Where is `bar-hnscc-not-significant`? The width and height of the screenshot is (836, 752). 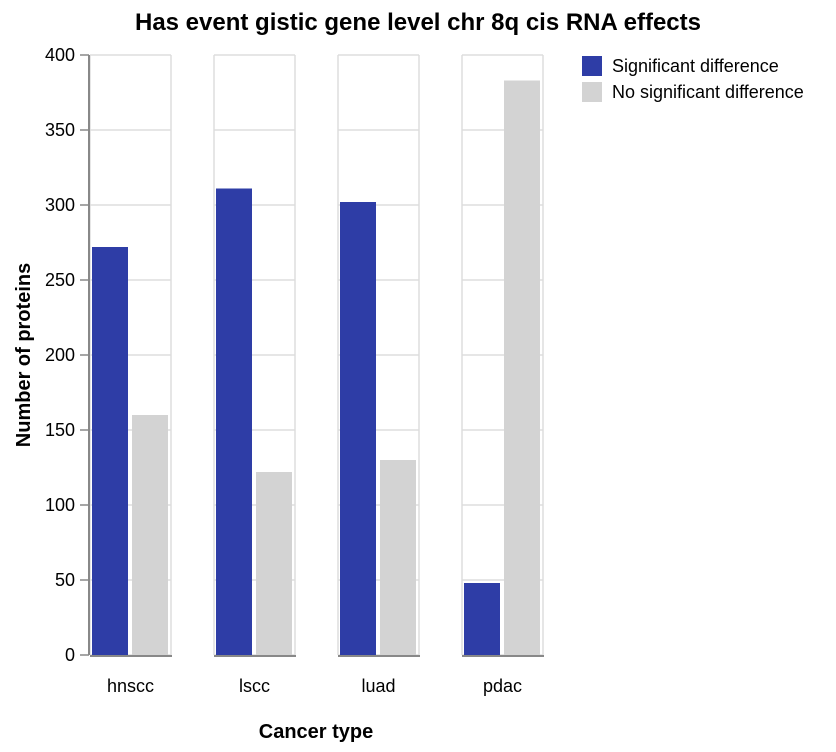 bar-hnscc-not-significant is located at coordinates (150, 535).